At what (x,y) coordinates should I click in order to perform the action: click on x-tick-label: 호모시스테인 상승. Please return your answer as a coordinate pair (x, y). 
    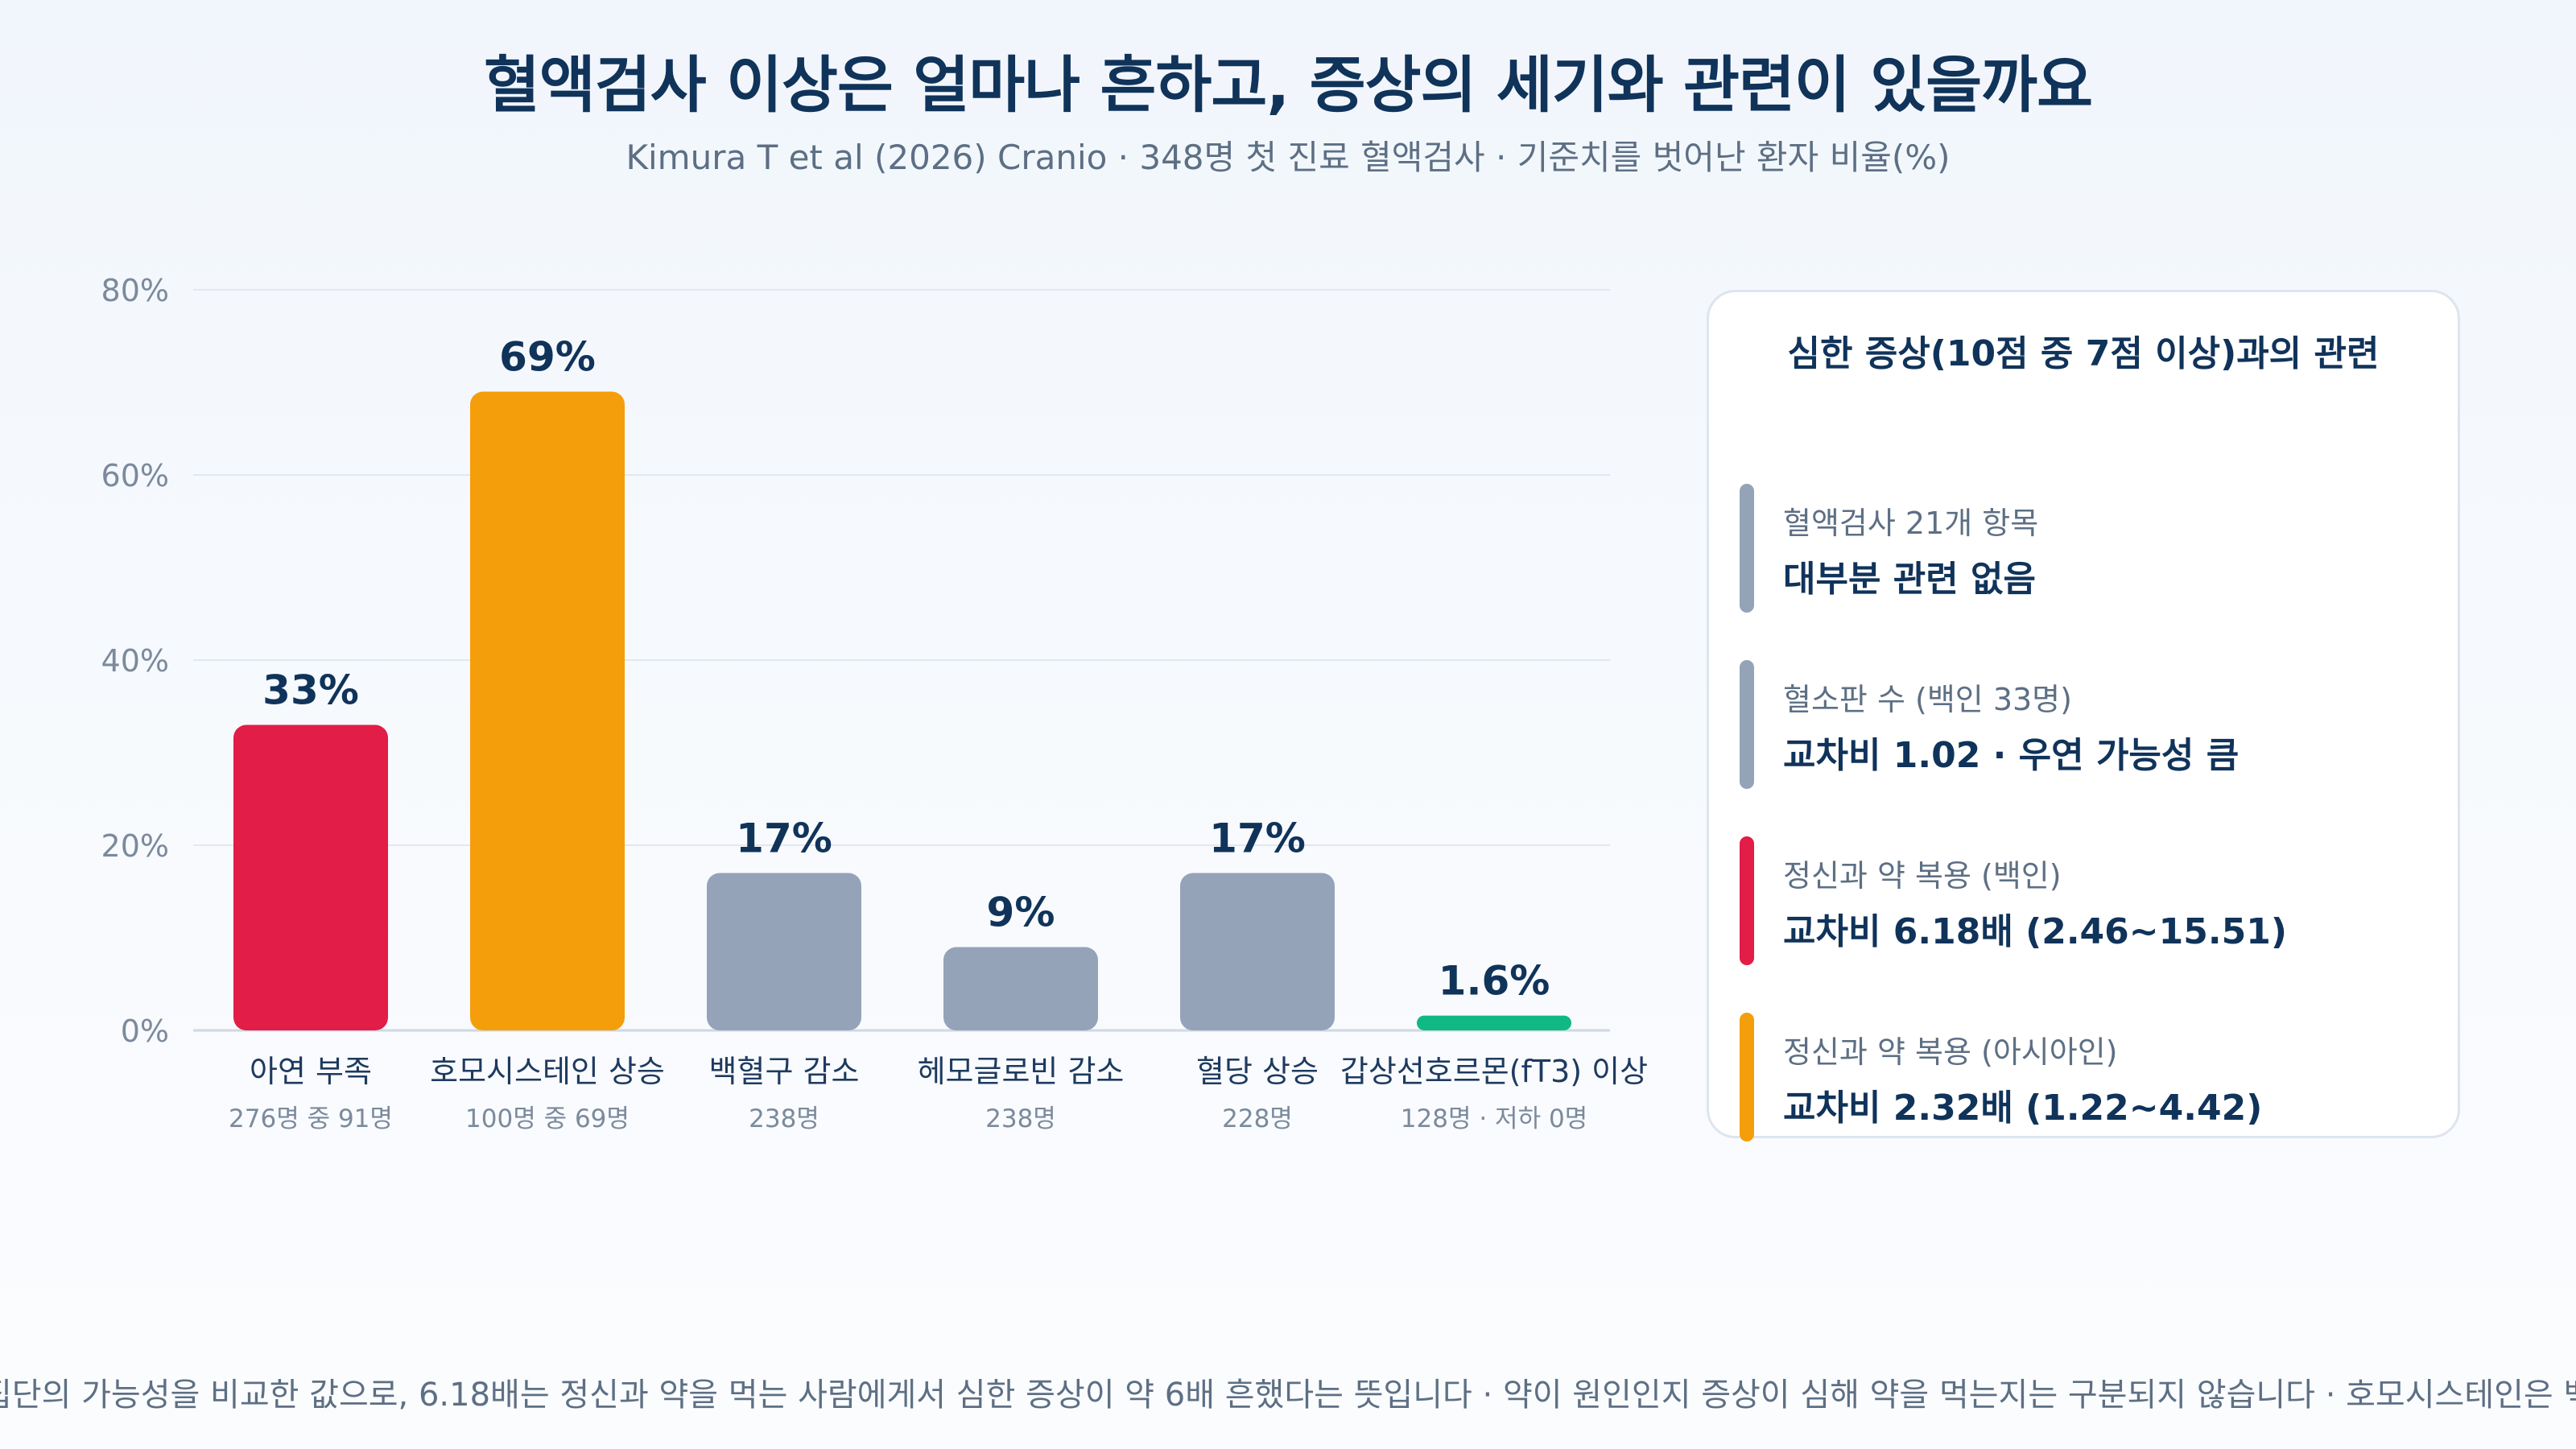
    Looking at the image, I should click on (547, 1071).